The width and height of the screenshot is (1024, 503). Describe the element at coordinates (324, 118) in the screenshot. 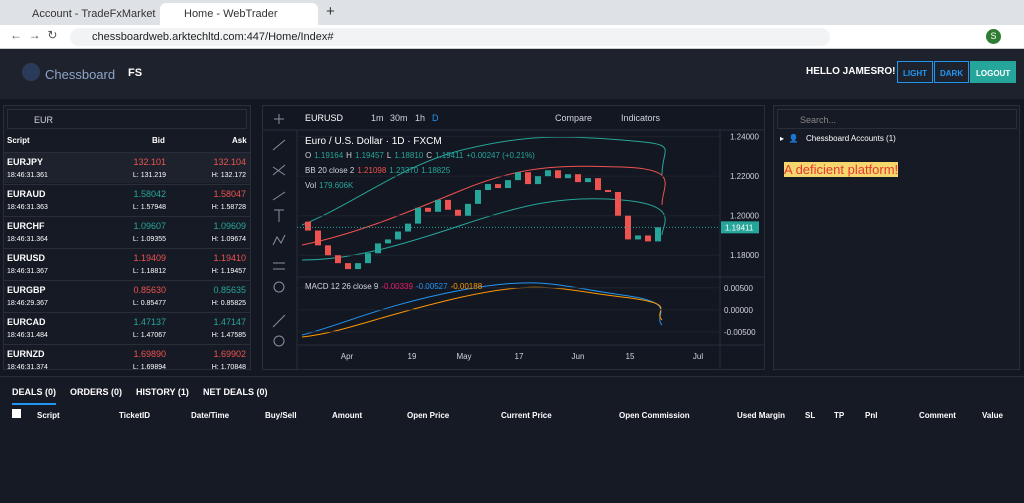

I see `symbol: EURUSD` at that location.